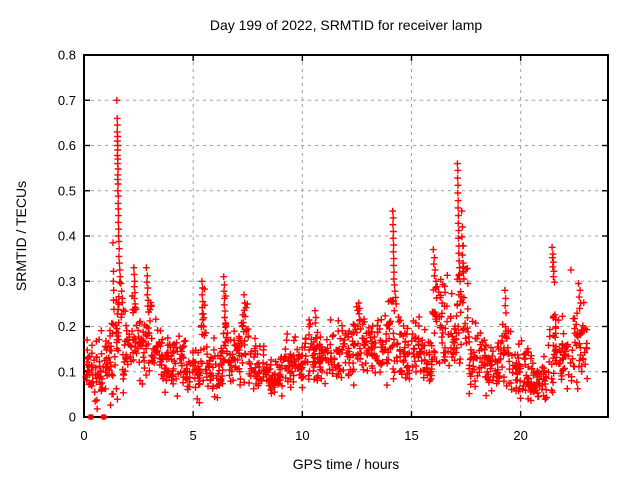  What do you see at coordinates (346, 464) in the screenshot?
I see `x-axis-title: GPS time / hours` at bounding box center [346, 464].